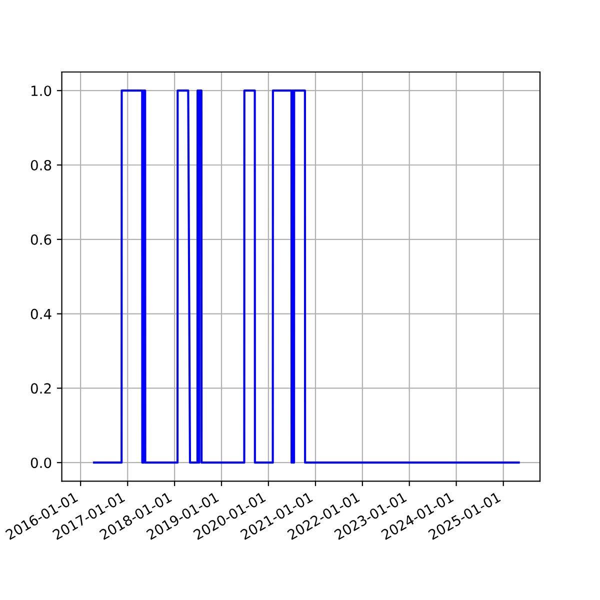 The height and width of the screenshot is (600, 600). What do you see at coordinates (42, 91) in the screenshot?
I see `y-tick-label: 1.0` at bounding box center [42, 91].